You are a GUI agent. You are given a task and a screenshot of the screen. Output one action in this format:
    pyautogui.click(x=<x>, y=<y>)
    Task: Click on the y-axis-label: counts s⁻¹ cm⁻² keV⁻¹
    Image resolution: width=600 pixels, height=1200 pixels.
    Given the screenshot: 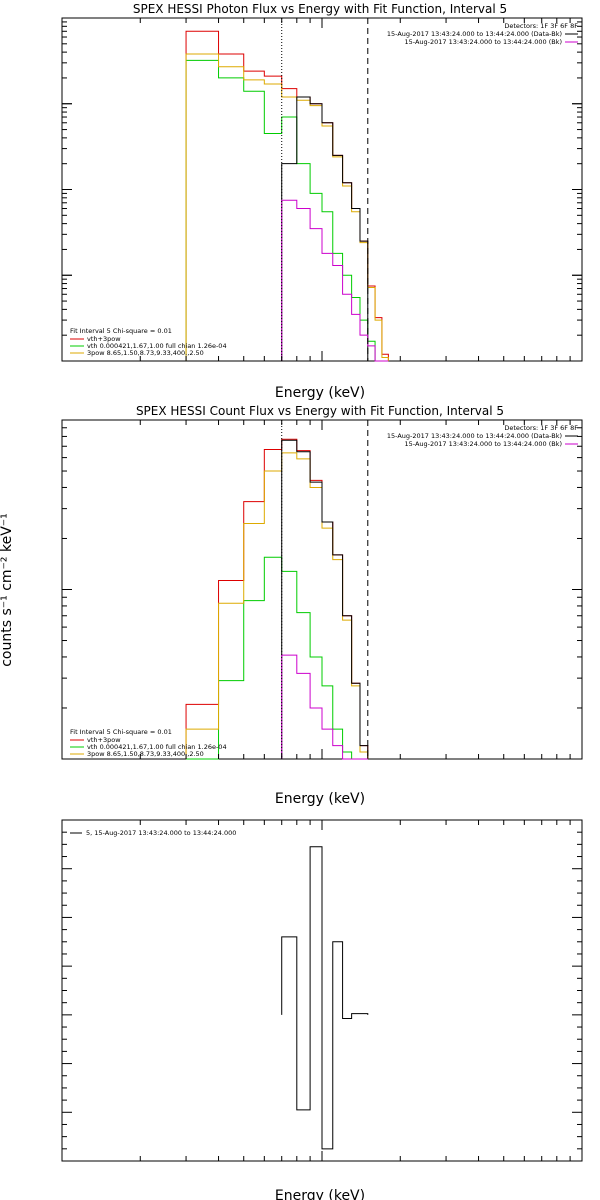 What is the action you would take?
    pyautogui.click(x=7, y=590)
    